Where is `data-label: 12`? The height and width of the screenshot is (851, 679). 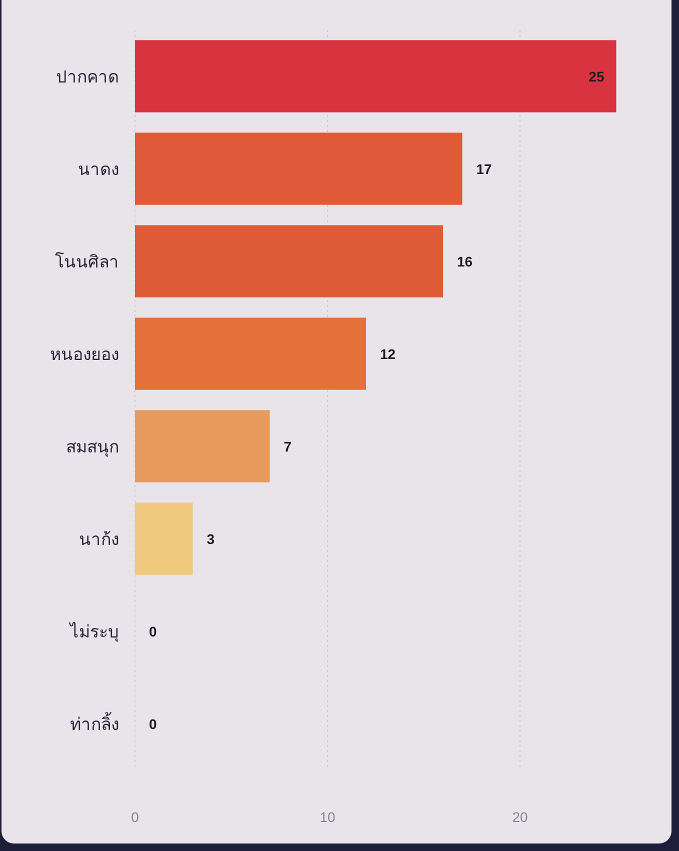
data-label: 12 is located at coordinates (388, 354).